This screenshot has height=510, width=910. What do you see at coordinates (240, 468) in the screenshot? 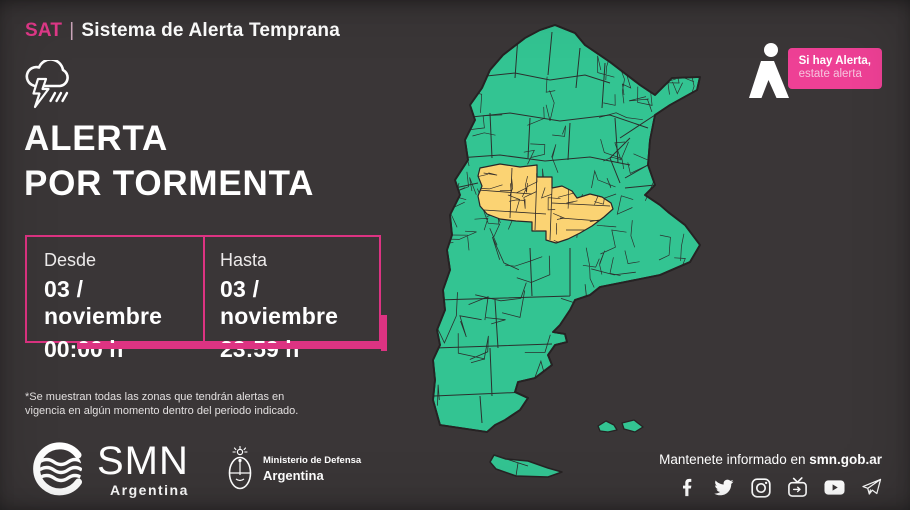
I see `coat-of-arms-icon` at bounding box center [240, 468].